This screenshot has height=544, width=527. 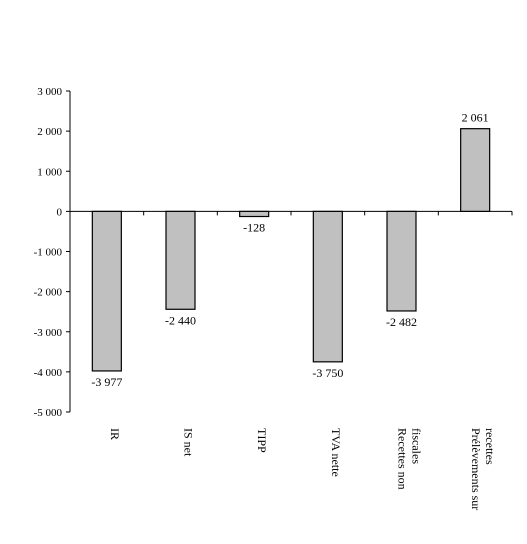 I want to click on category-label-line: fiscales, so click(x=417, y=446).